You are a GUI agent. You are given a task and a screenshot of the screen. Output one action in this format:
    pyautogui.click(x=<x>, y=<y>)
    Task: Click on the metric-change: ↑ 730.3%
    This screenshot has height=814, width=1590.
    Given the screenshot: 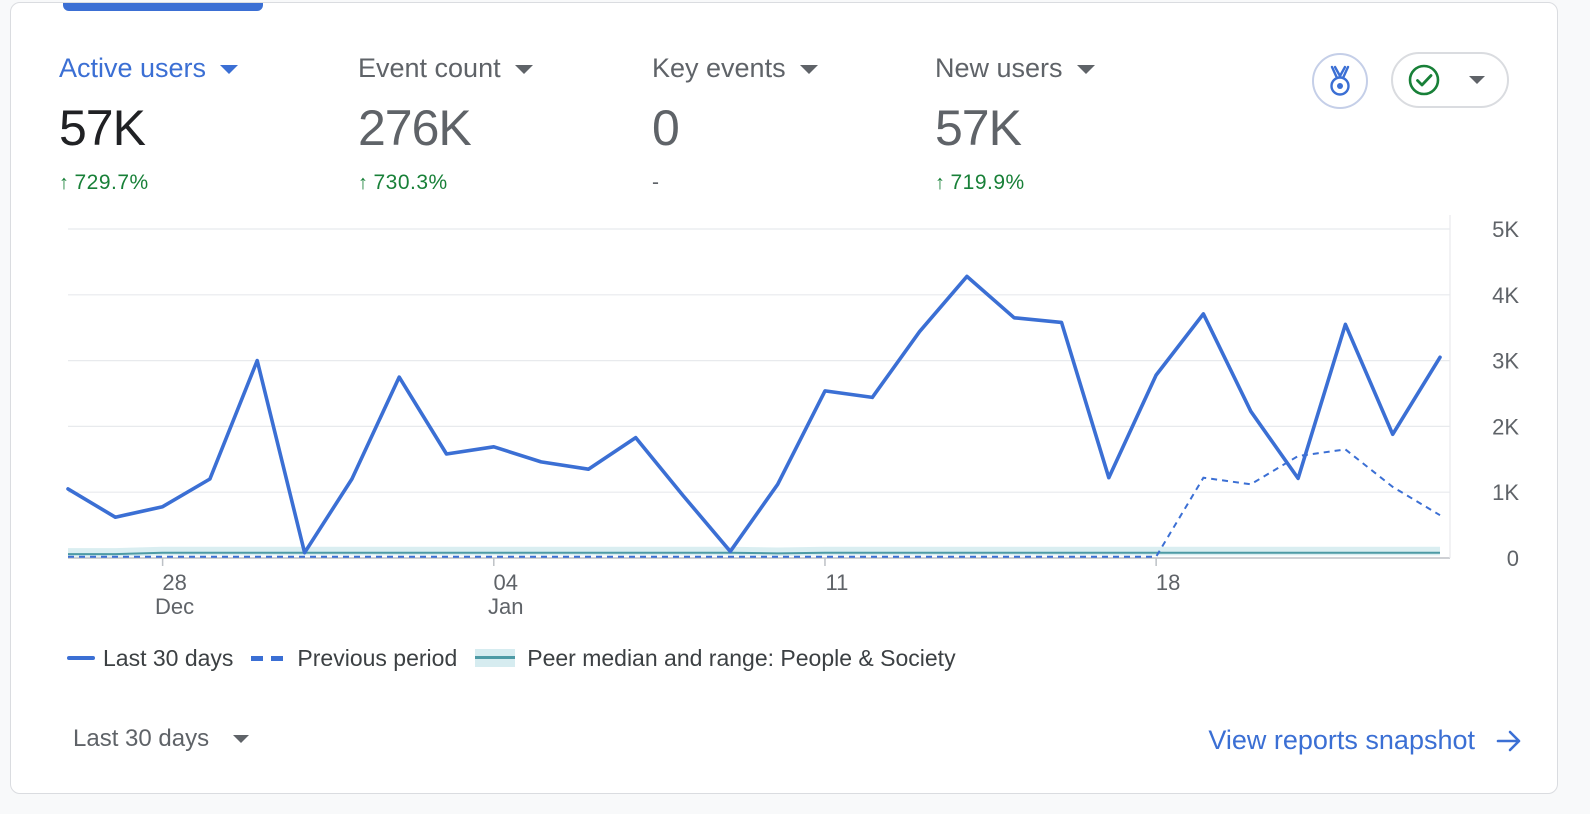 What is the action you would take?
    pyautogui.click(x=445, y=183)
    